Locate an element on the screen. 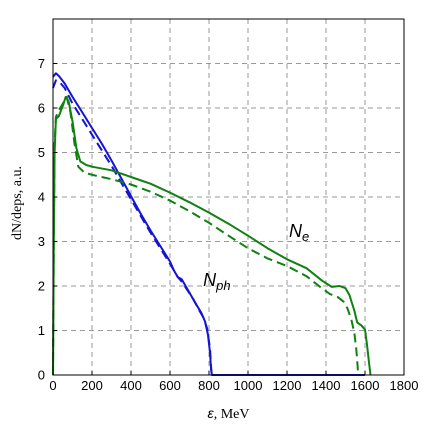 The height and width of the screenshot is (436, 436). x-tick-label: 1000 is located at coordinates (248, 385).